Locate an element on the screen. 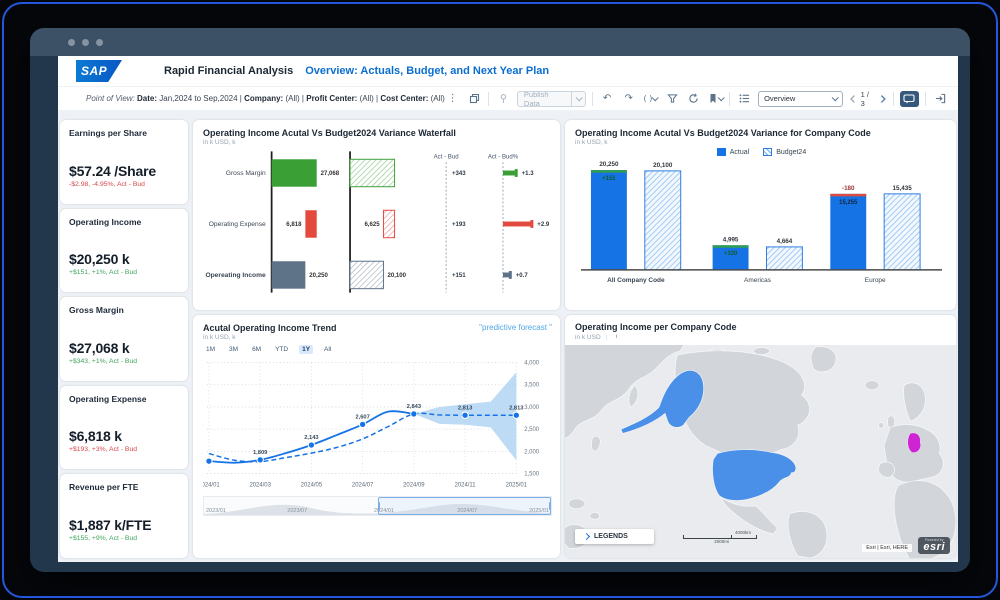 Image resolution: width=1000 pixels, height=600 pixels. pov-prefix: Point of View: is located at coordinates (110, 98).